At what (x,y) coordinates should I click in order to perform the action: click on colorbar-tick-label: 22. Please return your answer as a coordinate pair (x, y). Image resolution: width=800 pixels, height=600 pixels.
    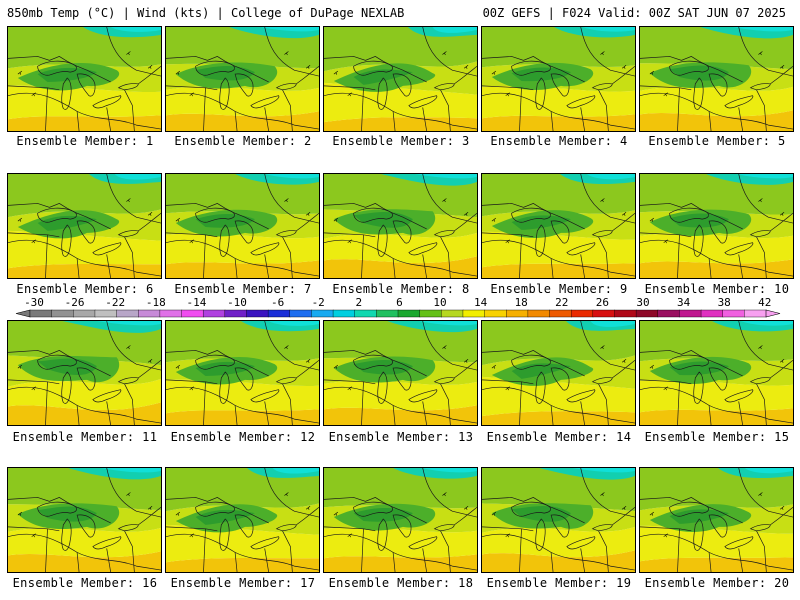
    Looking at the image, I should click on (561, 302).